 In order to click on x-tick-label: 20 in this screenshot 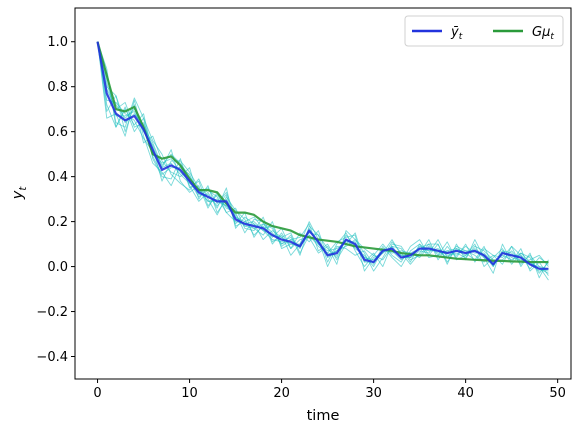, I will do `click(281, 393)`.